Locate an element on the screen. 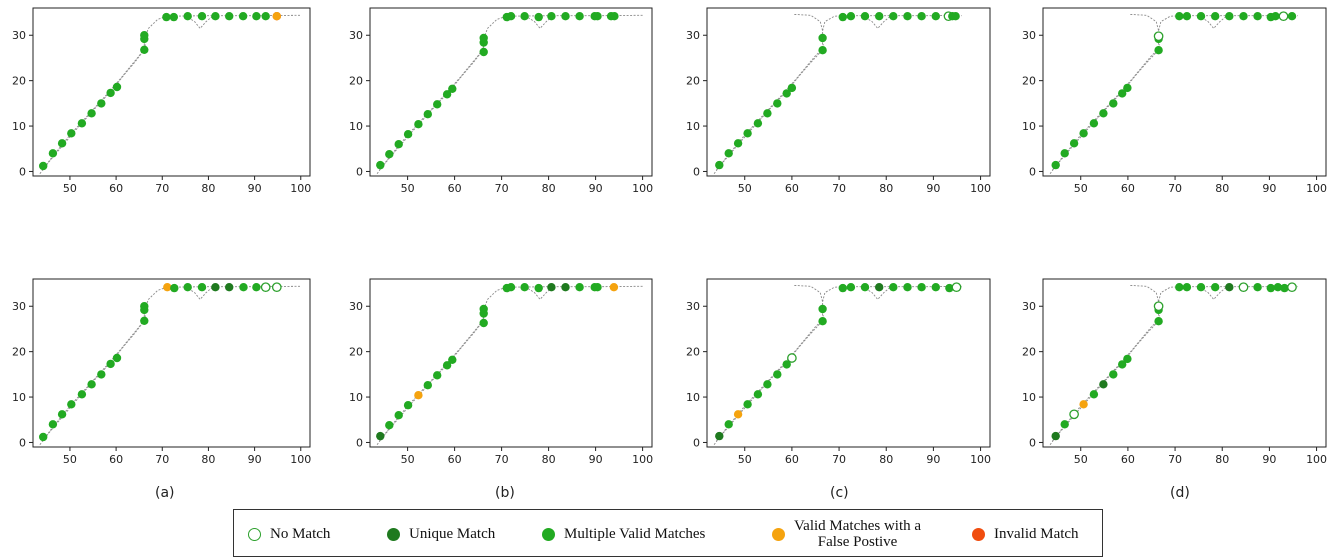  legend-label-no-match: No Match is located at coordinates (300, 534).